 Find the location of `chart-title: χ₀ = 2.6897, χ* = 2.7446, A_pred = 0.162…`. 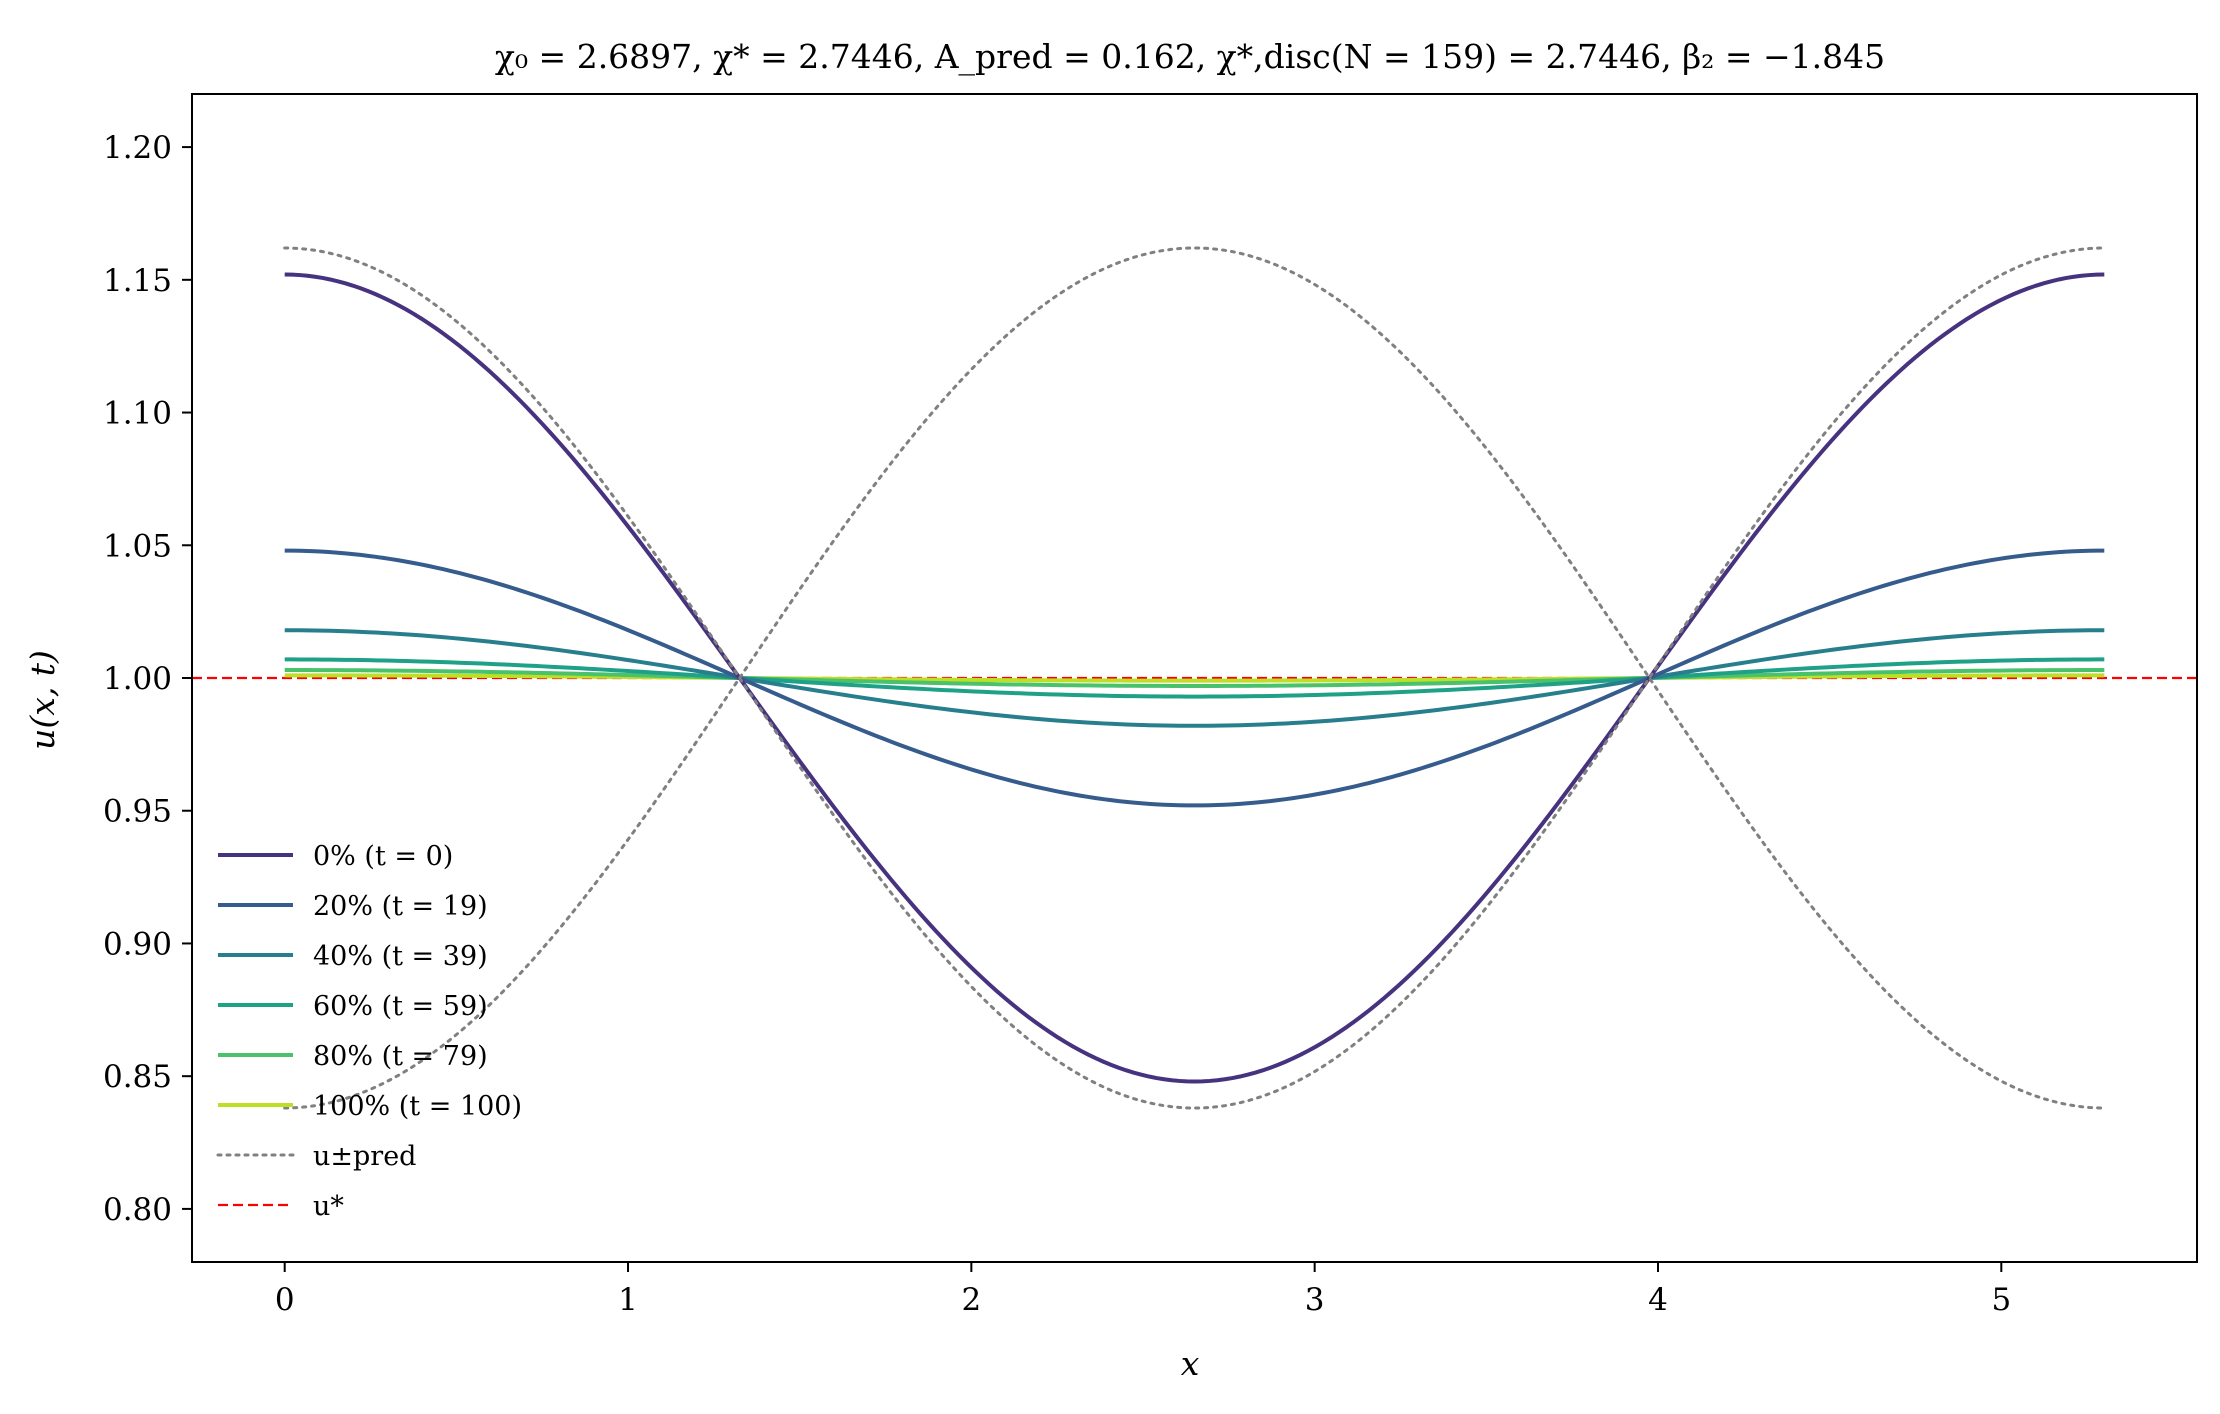

chart-title: χ₀ = 2.6897, χ* = 2.7446, A_pred = 0.162… is located at coordinates (1190, 57).